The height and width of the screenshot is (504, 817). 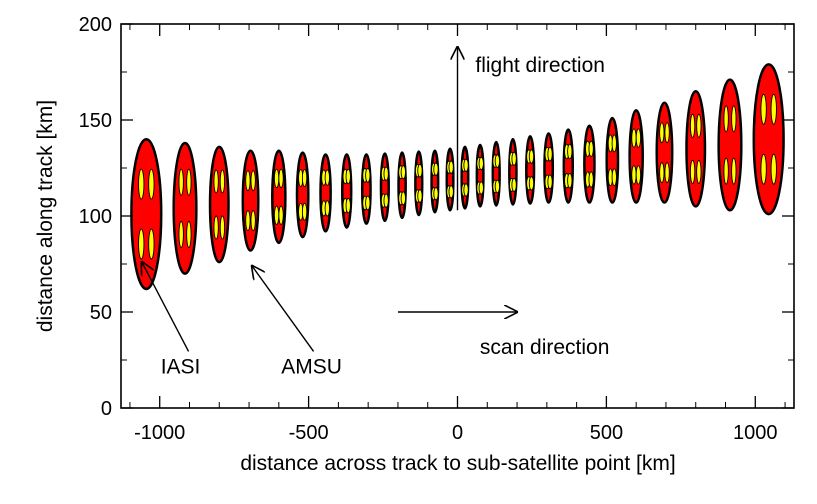 What do you see at coordinates (166, 307) in the screenshot?
I see `annotation-arrow` at bounding box center [166, 307].